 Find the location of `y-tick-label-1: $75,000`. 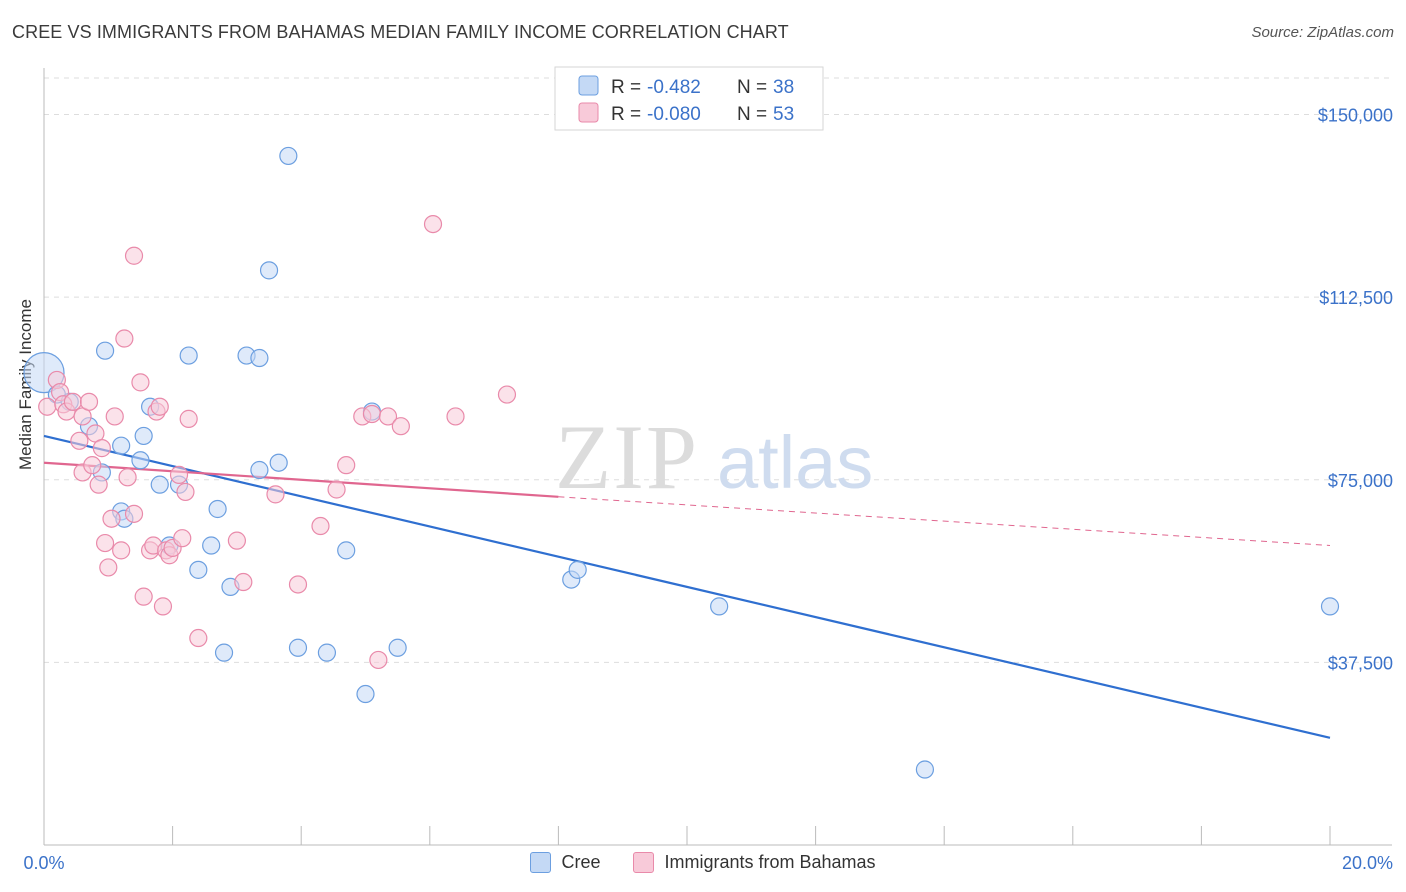

y-tick-label-1: $75,000 is located at coordinates (1360, 481).